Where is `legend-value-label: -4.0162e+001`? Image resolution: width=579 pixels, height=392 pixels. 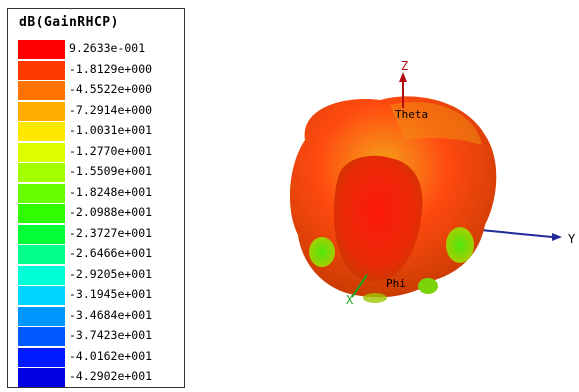
legend-value-label: -4.0162e+001 is located at coordinates (111, 355).